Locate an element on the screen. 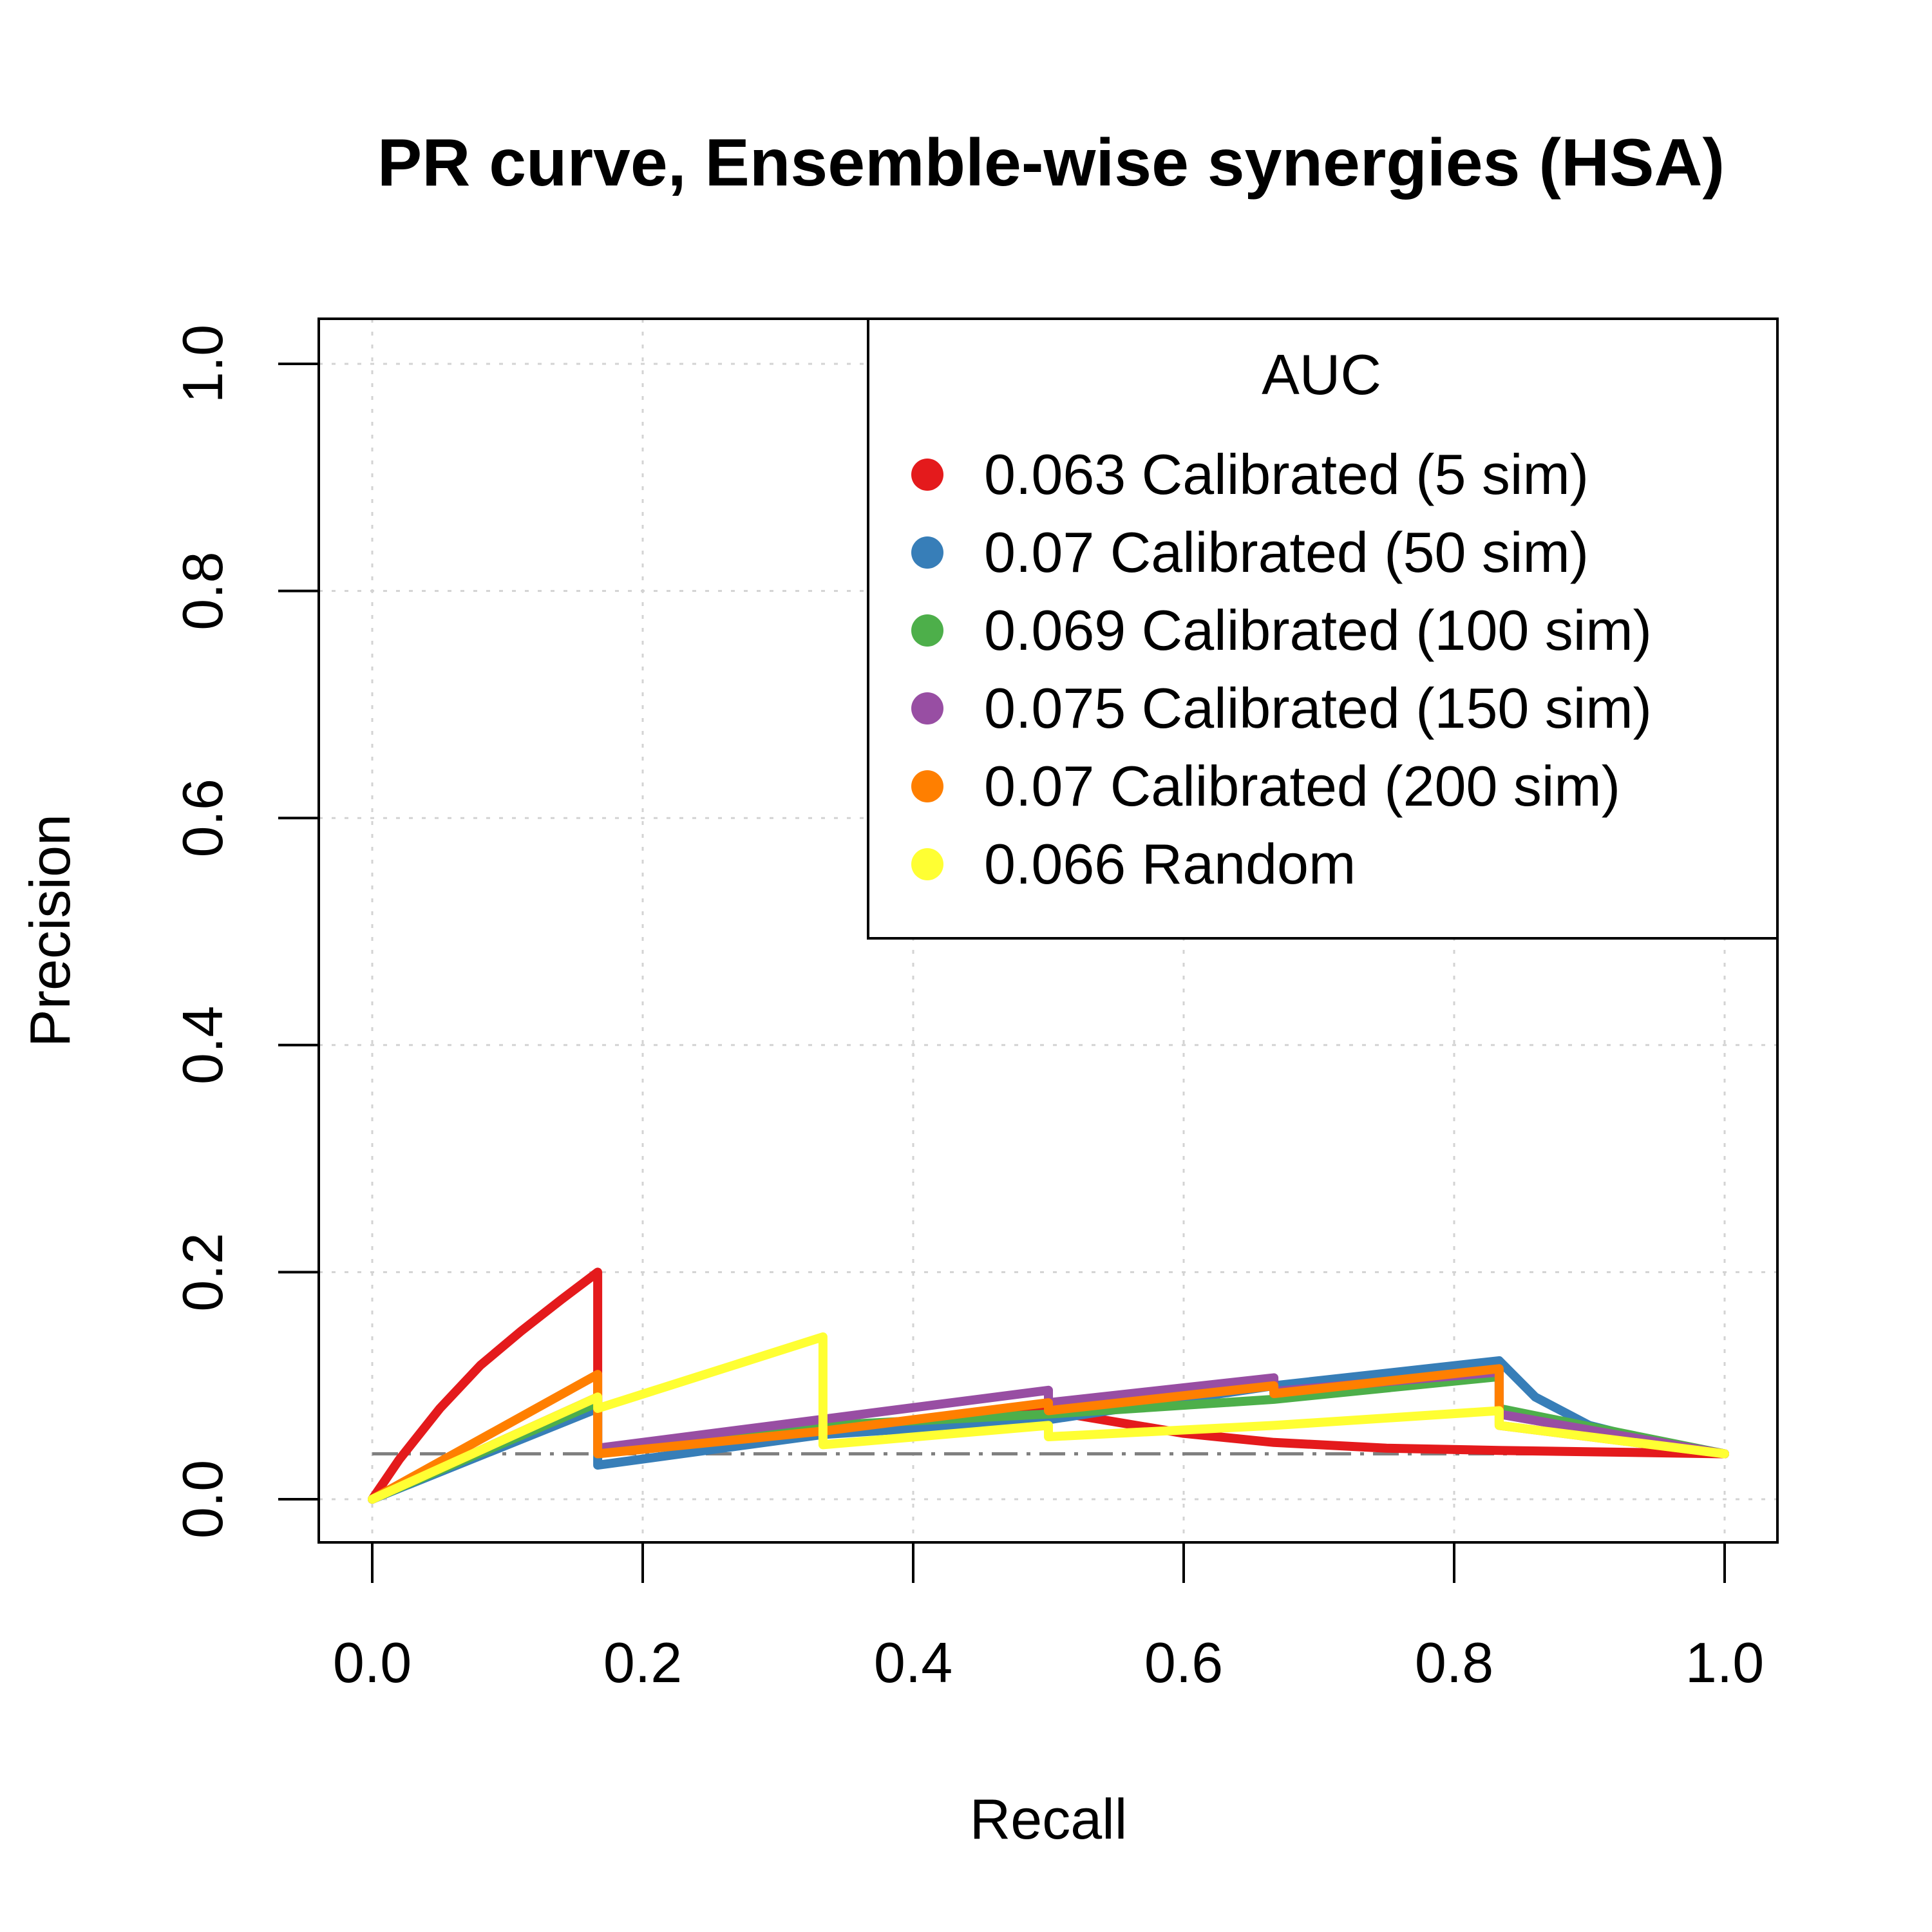 The height and width of the screenshot is (1932, 1932). y-tick-label-5: 1.0 is located at coordinates (202, 364).